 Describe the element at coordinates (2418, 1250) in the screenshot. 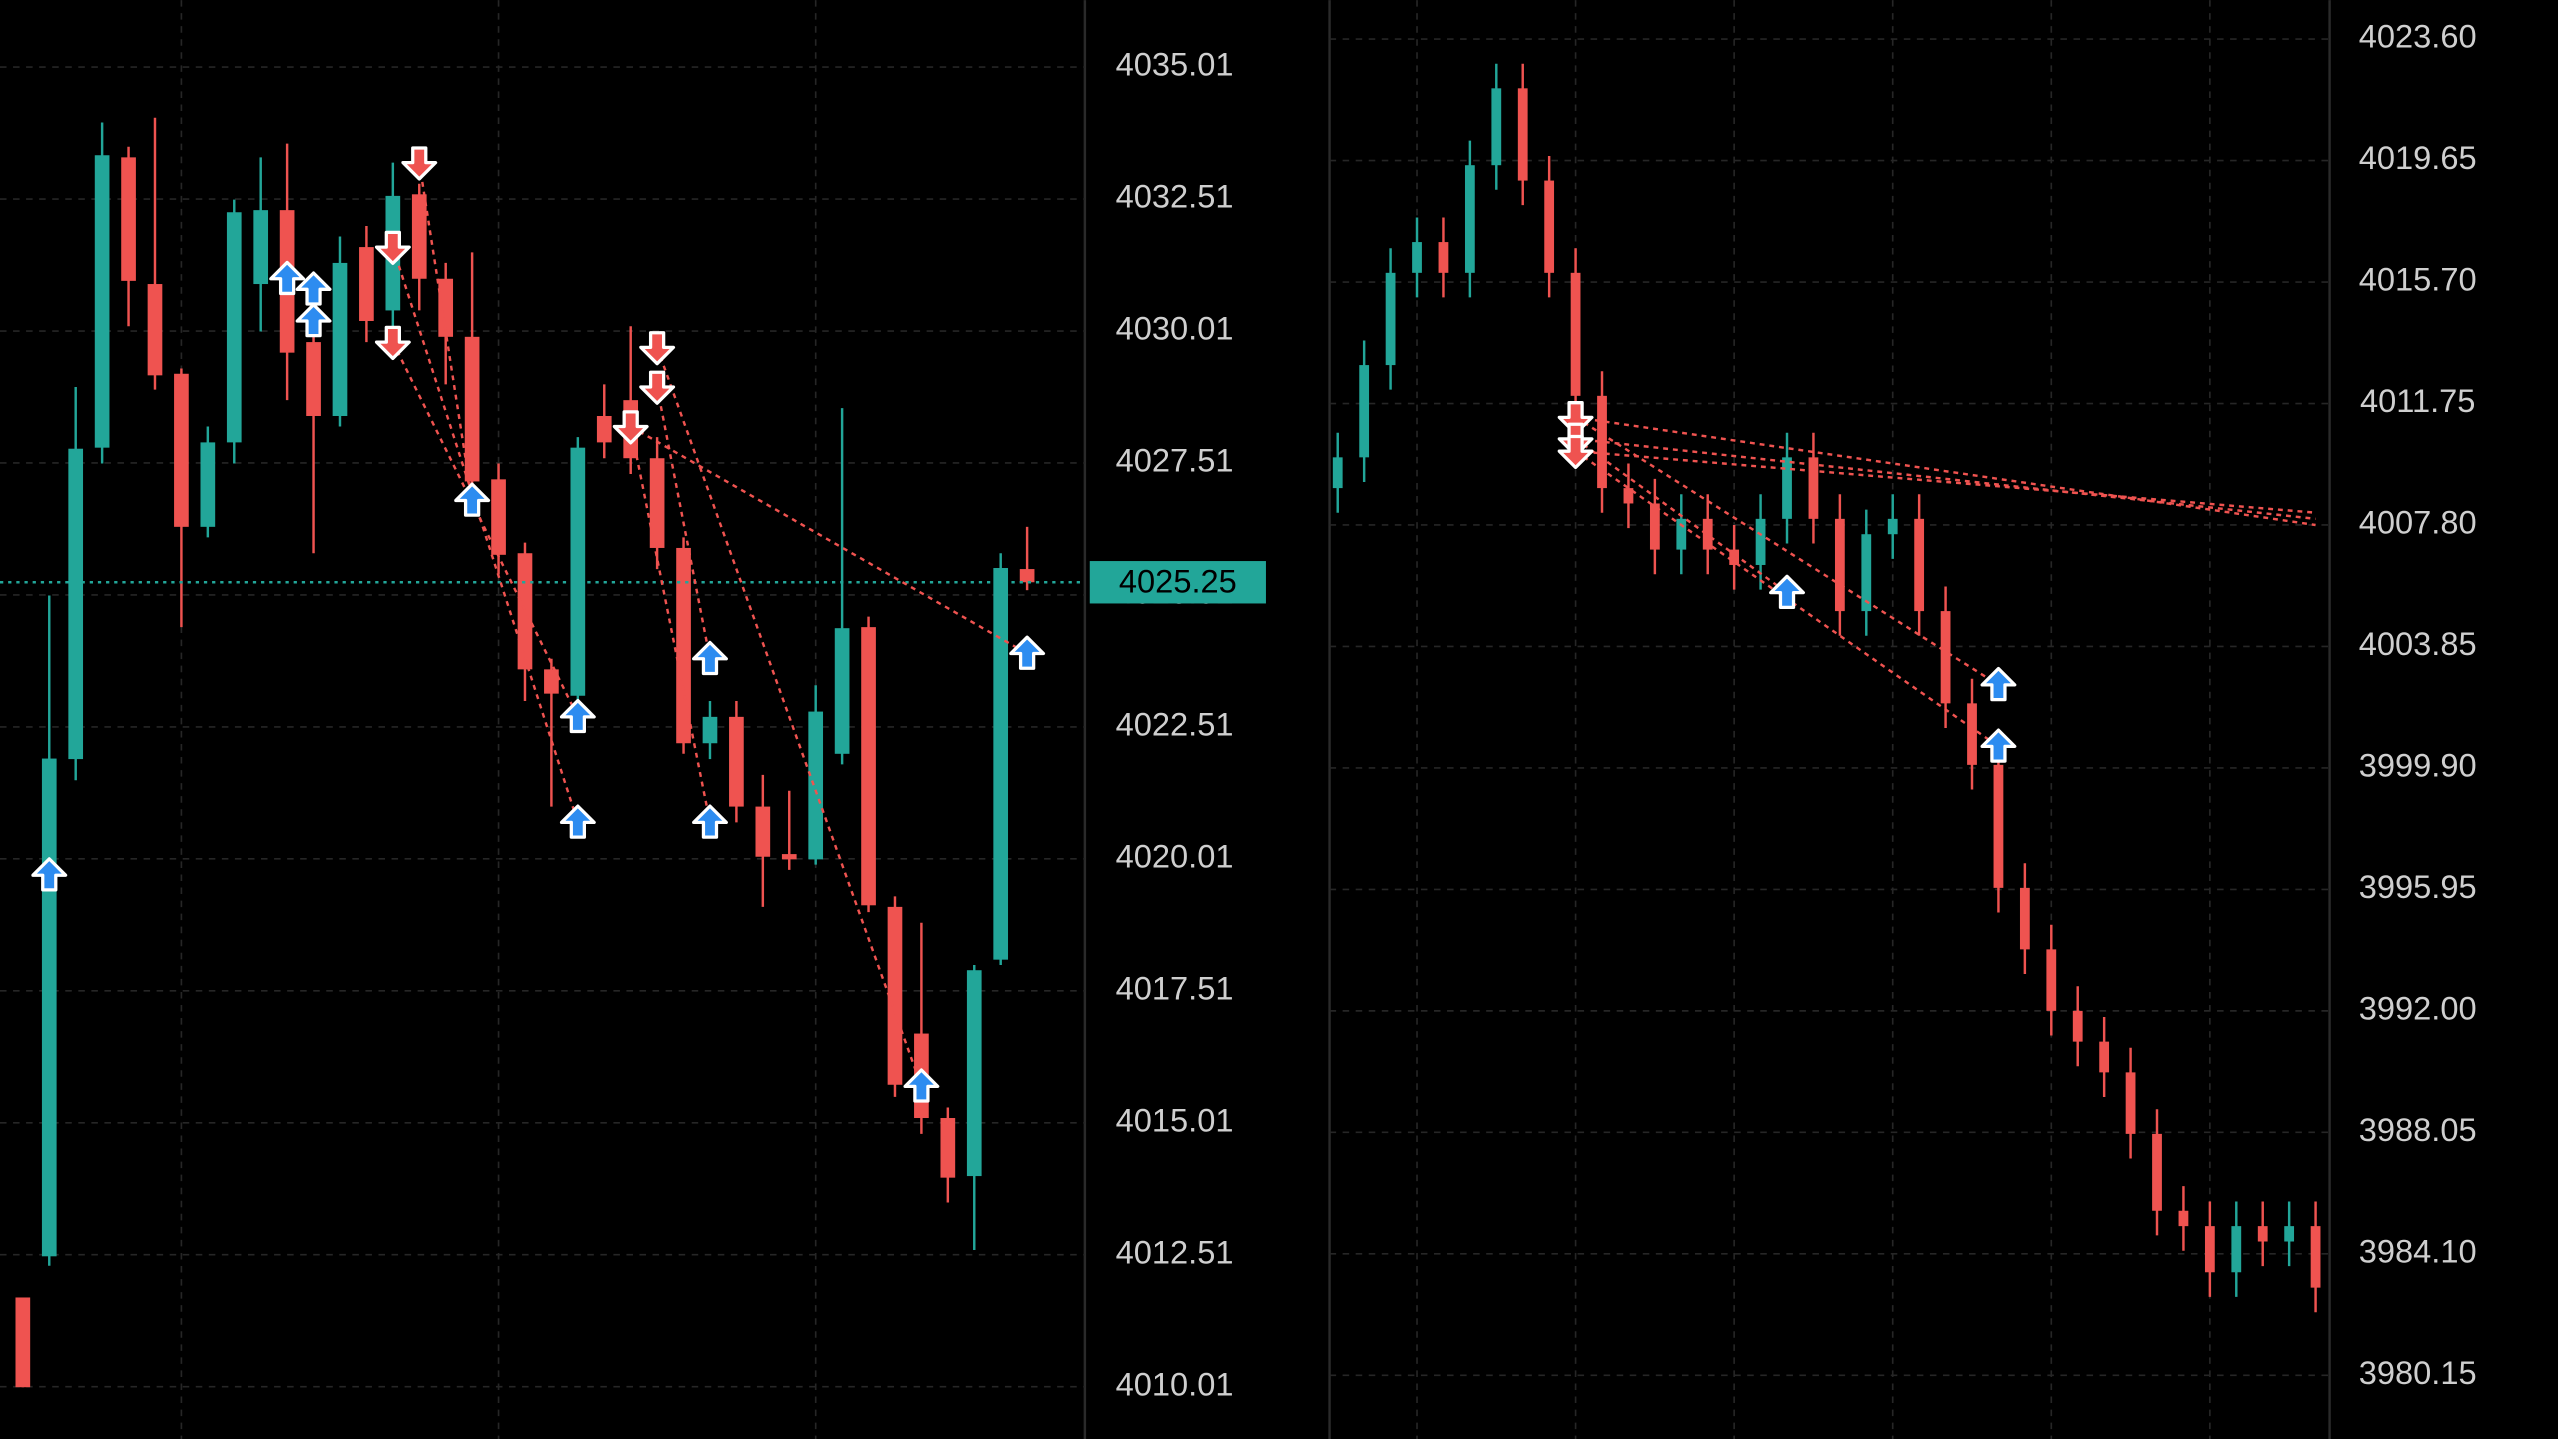

I see `y-tick-label: 3984.10` at that location.